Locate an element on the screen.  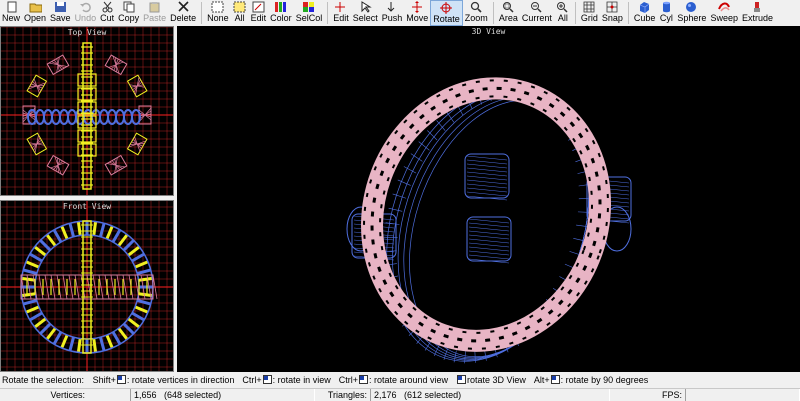
sphere-icon is located at coordinates (692, 7).